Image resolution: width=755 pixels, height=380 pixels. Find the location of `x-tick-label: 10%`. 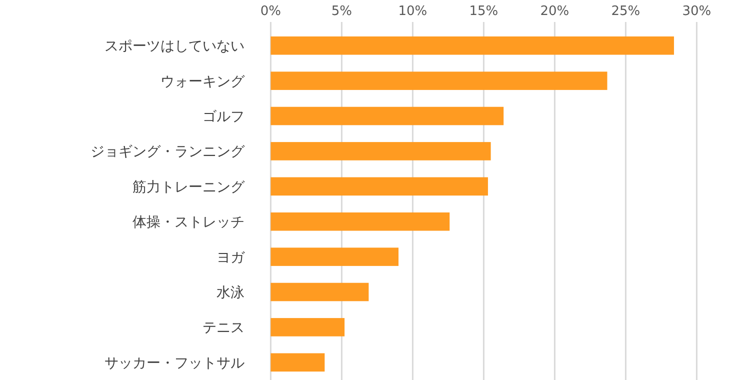

x-tick-label: 10% is located at coordinates (413, 11).